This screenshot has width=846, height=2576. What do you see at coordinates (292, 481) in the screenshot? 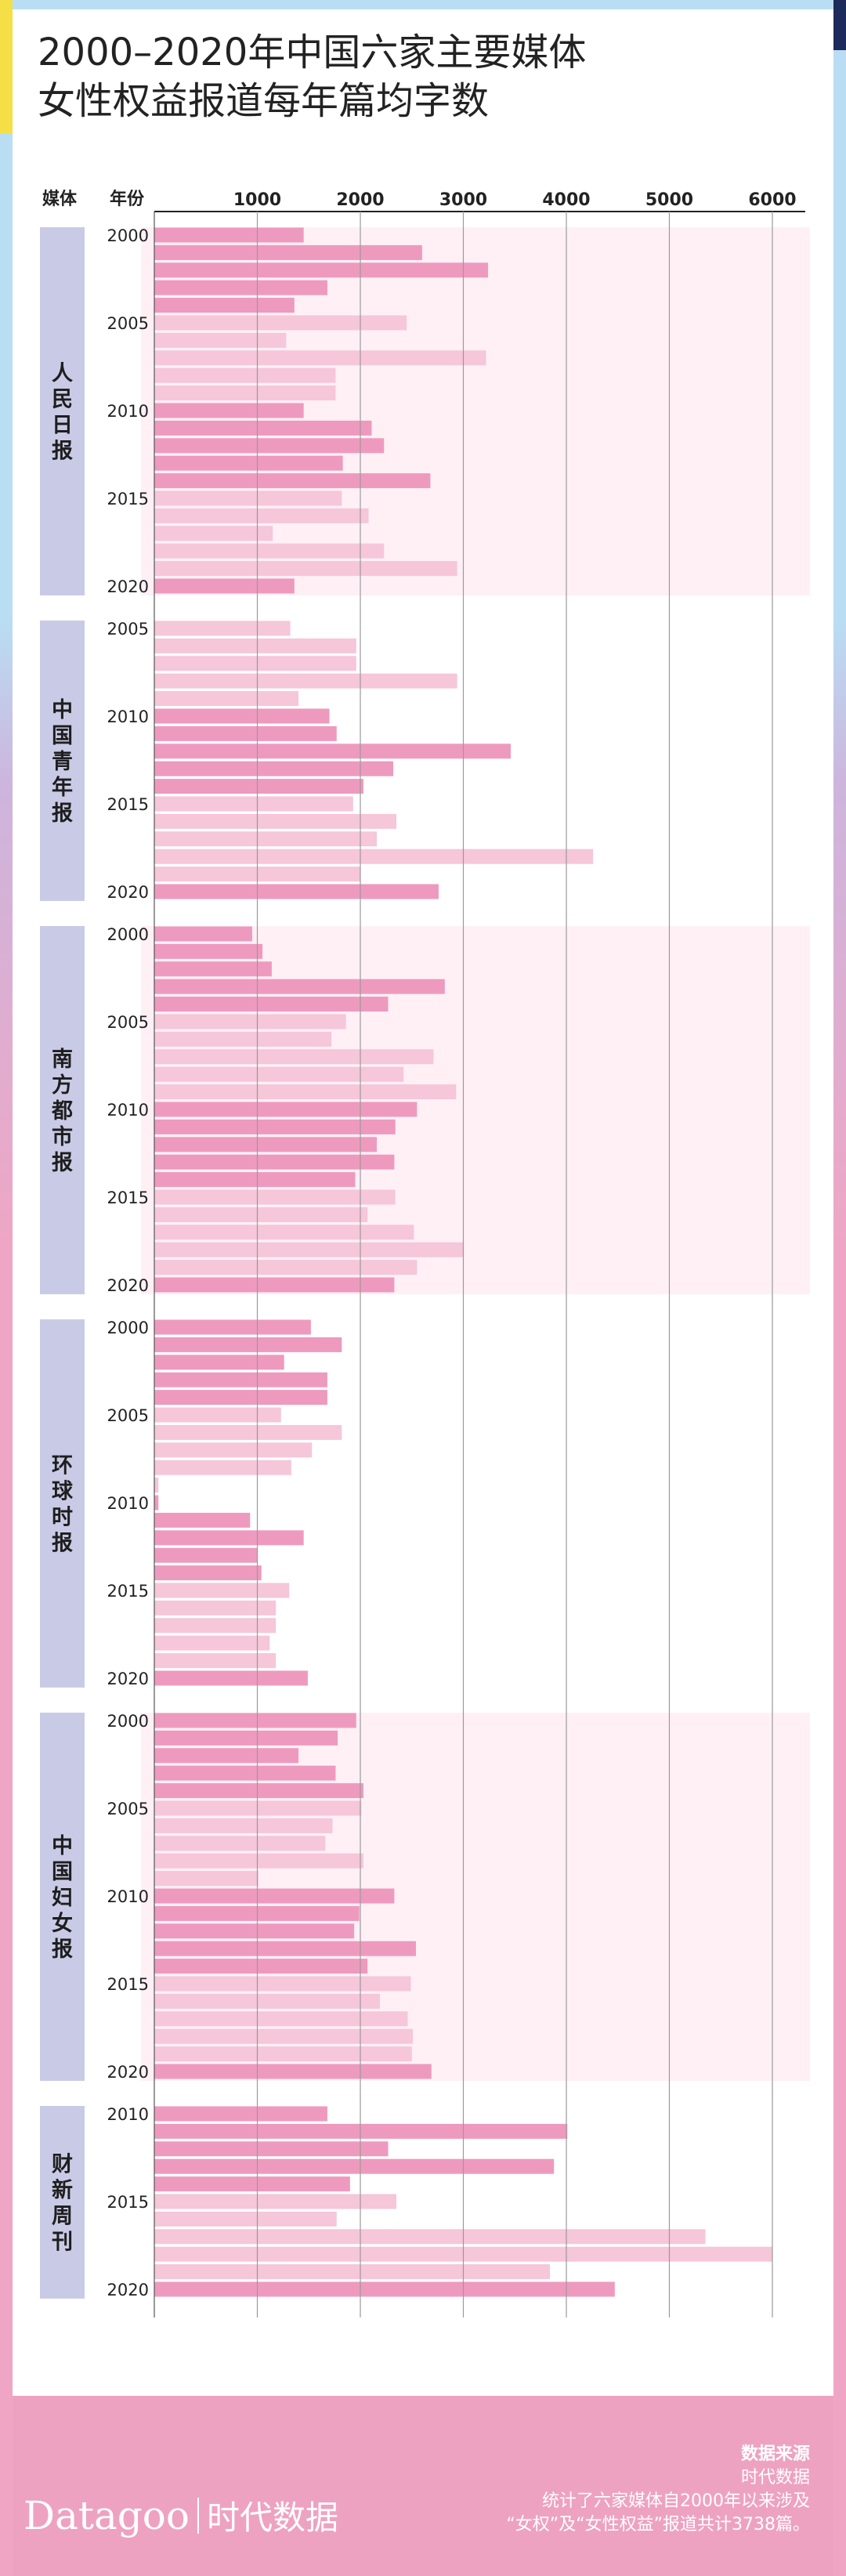
I see `bar-0-2014` at bounding box center [292, 481].